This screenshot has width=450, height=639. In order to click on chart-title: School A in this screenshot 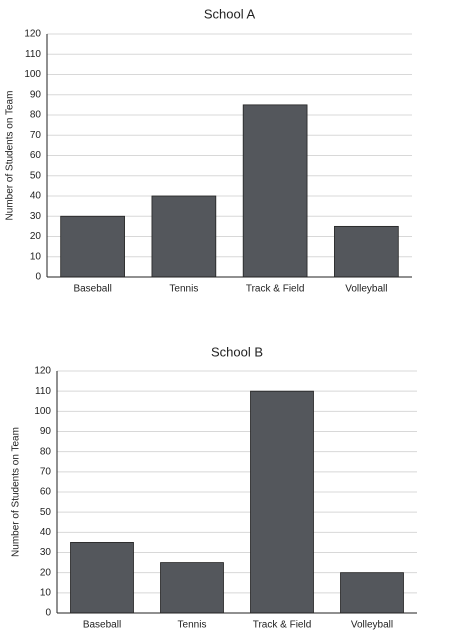, I will do `click(230, 13)`.